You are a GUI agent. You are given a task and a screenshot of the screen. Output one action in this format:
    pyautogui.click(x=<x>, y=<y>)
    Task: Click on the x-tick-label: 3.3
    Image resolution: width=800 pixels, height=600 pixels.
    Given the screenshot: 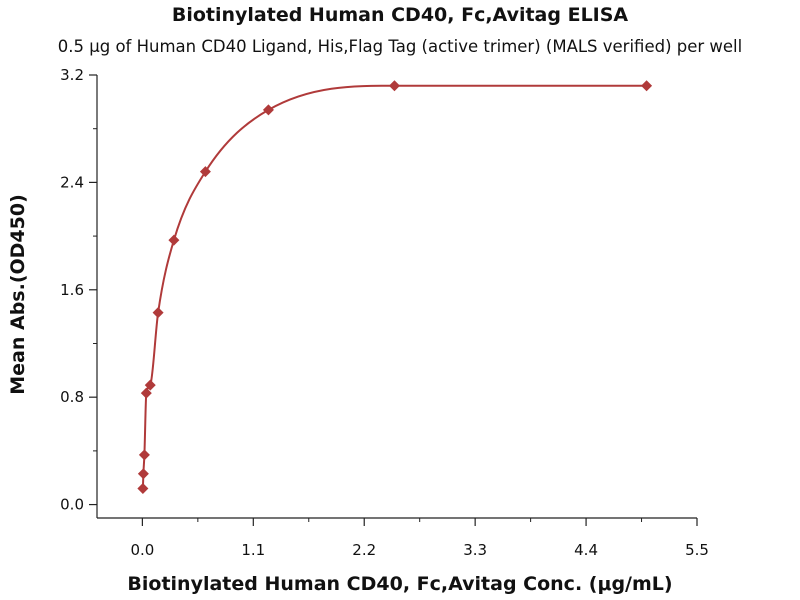 What is the action you would take?
    pyautogui.click(x=475, y=550)
    